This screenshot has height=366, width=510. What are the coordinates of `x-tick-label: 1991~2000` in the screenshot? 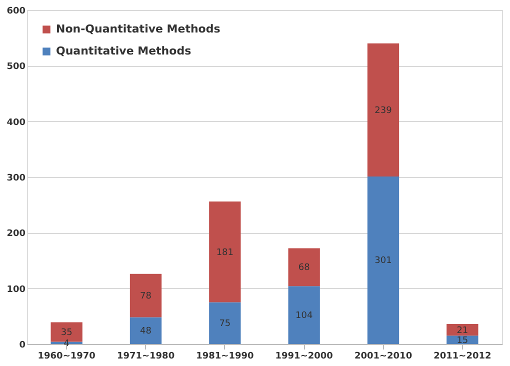 It's located at (304, 357).